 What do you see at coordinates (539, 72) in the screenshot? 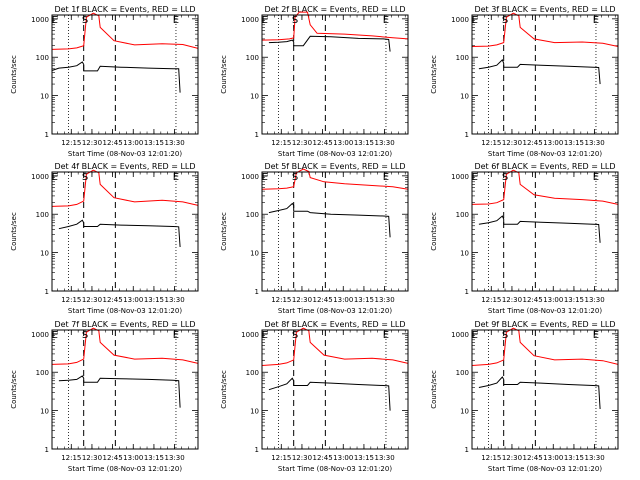
I see `events-series-line` at bounding box center [539, 72].